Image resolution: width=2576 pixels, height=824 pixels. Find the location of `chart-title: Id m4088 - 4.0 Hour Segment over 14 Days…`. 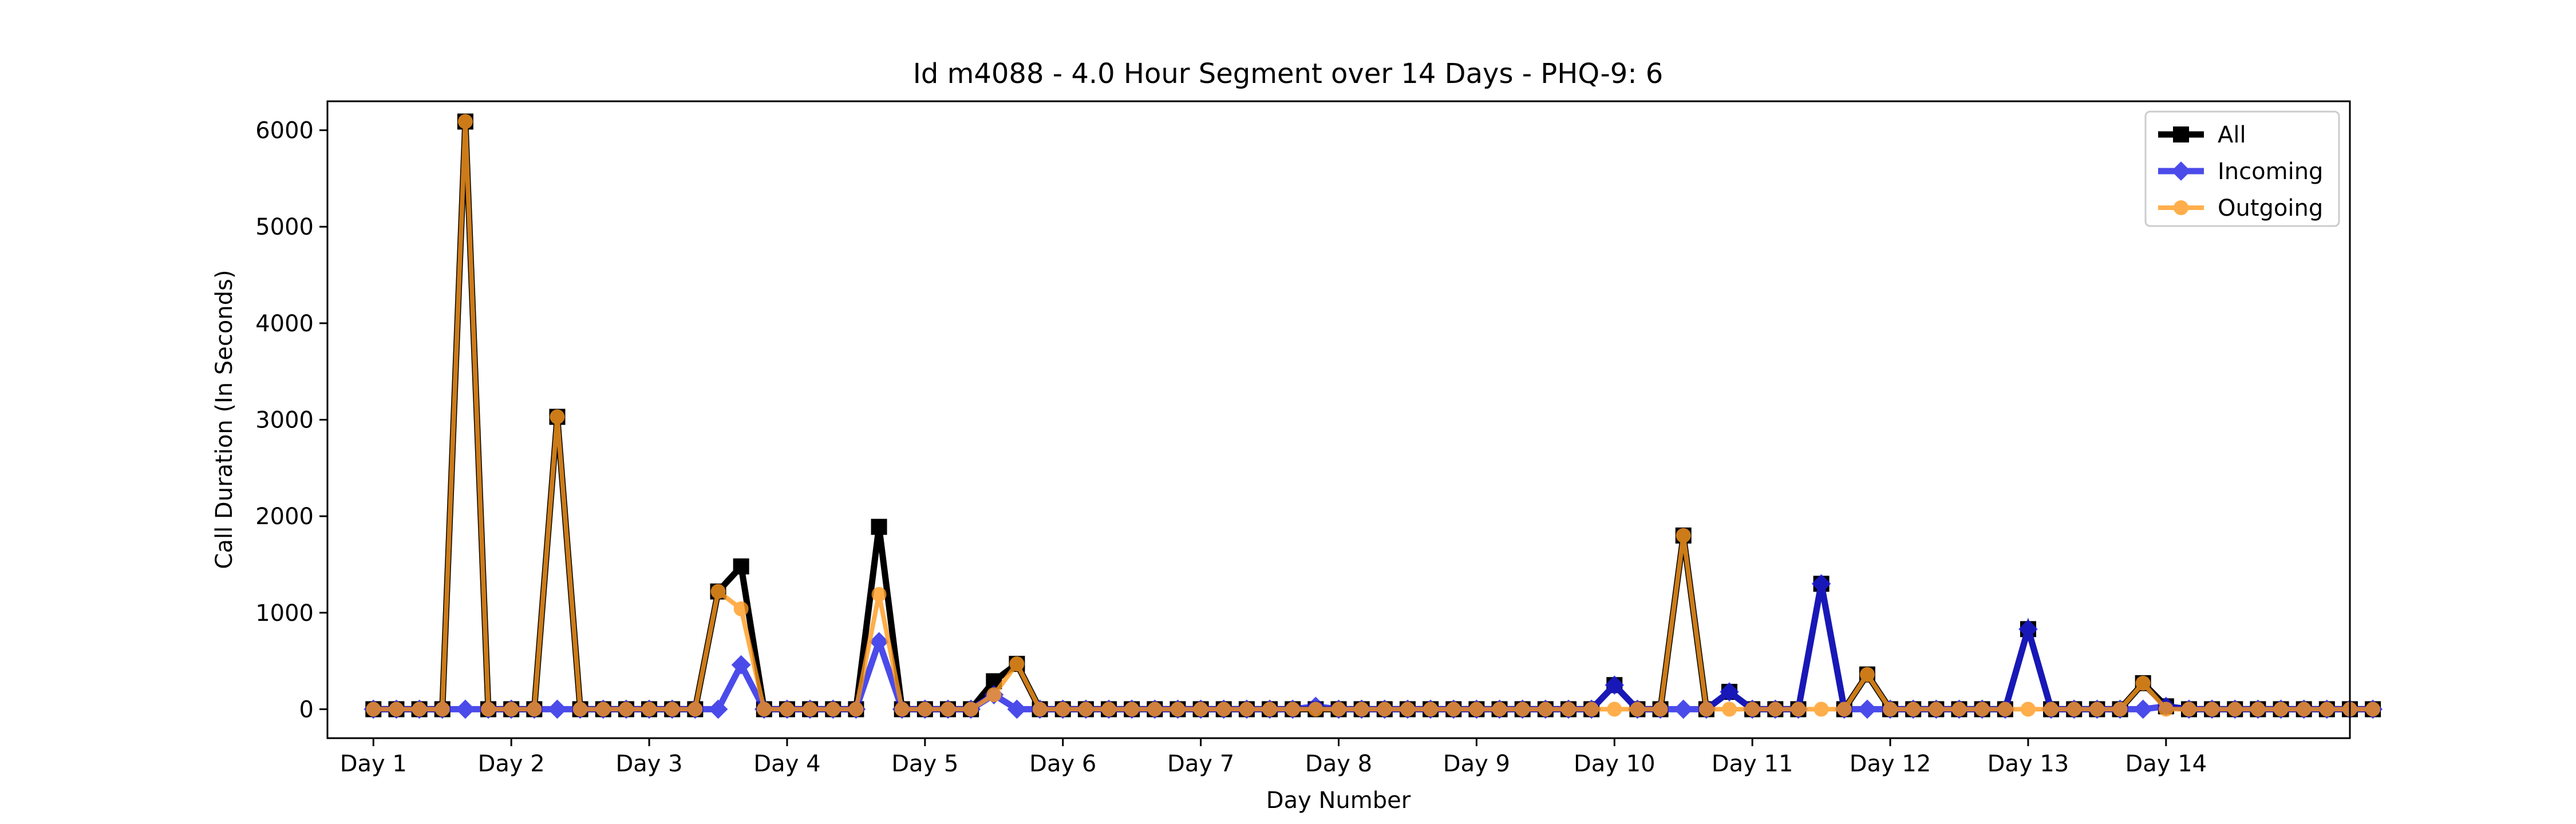

chart-title: Id m4088 - 4.0 Hour Segment over 14 Days… is located at coordinates (1288, 74).